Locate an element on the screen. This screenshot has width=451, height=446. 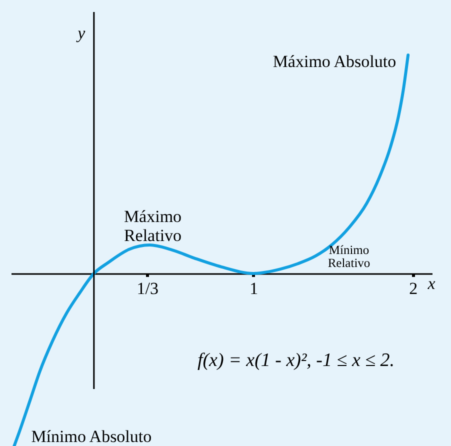
annotation: Máximo Absoluto is located at coordinates (334, 62).